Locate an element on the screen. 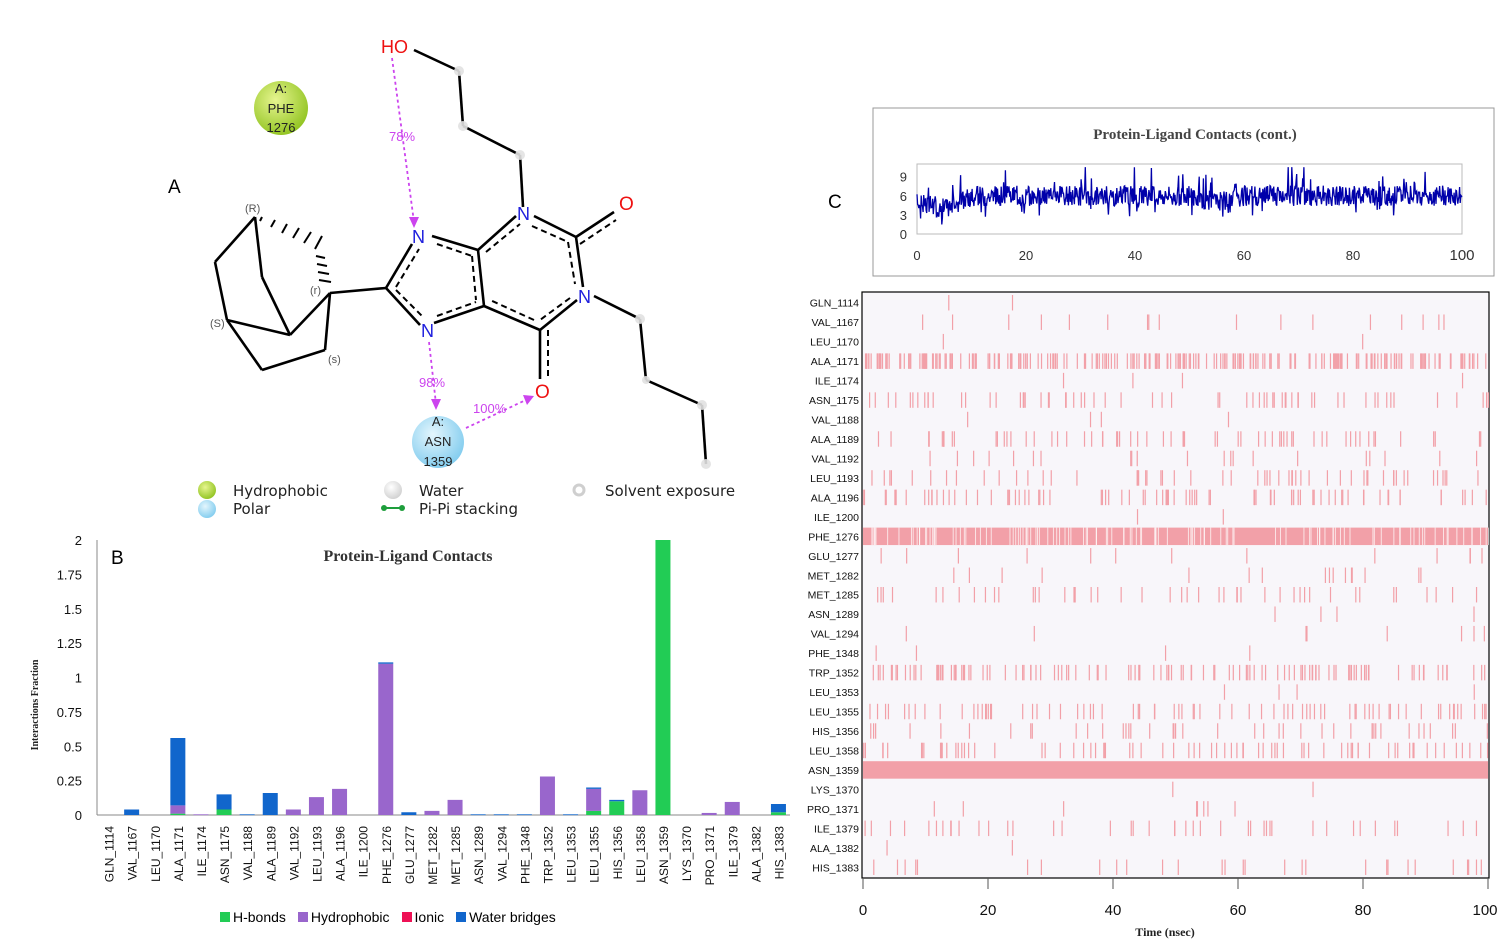 The width and height of the screenshot is (1507, 944). heatmap-row-label: ILE_1379 is located at coordinates (836, 829).